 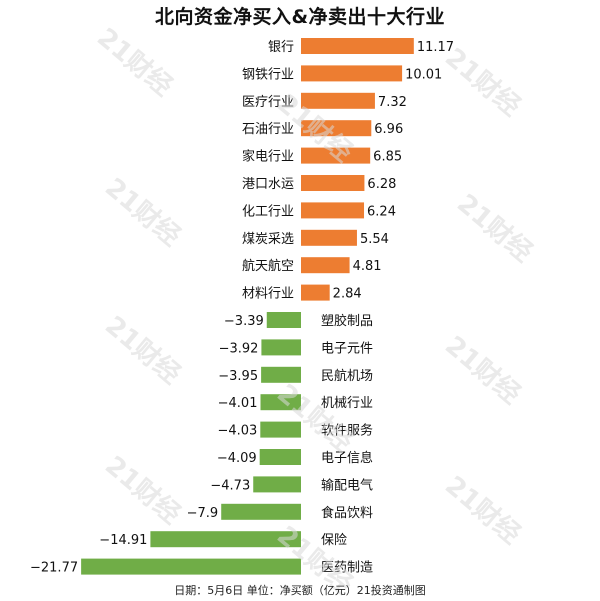 I want to click on value-label: 11.17, so click(x=435, y=47).